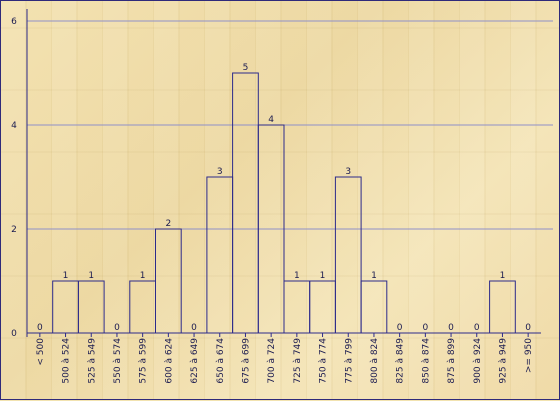 The image size is (560, 401). Describe the element at coordinates (529, 355) in the screenshot. I see `x-category-label: >= 950` at that location.